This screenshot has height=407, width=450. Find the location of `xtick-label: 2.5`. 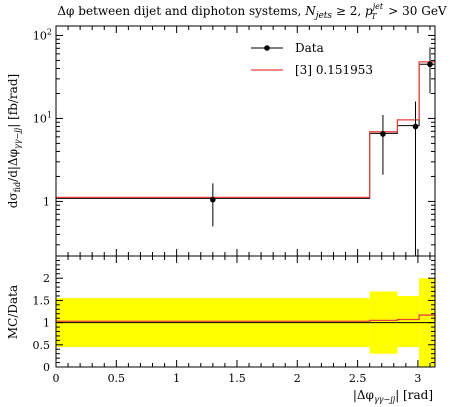

xtick-label: 2.5 is located at coordinates (358, 378).